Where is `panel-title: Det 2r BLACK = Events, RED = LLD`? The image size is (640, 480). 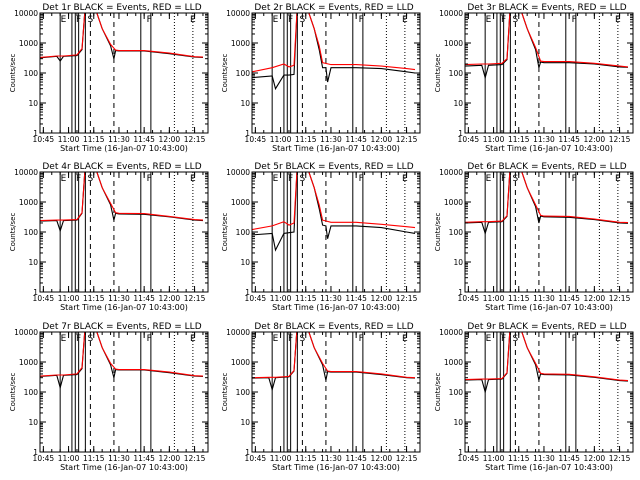
panel-title: Det 2r BLACK = Events, RED = LLD is located at coordinates (333, 8).